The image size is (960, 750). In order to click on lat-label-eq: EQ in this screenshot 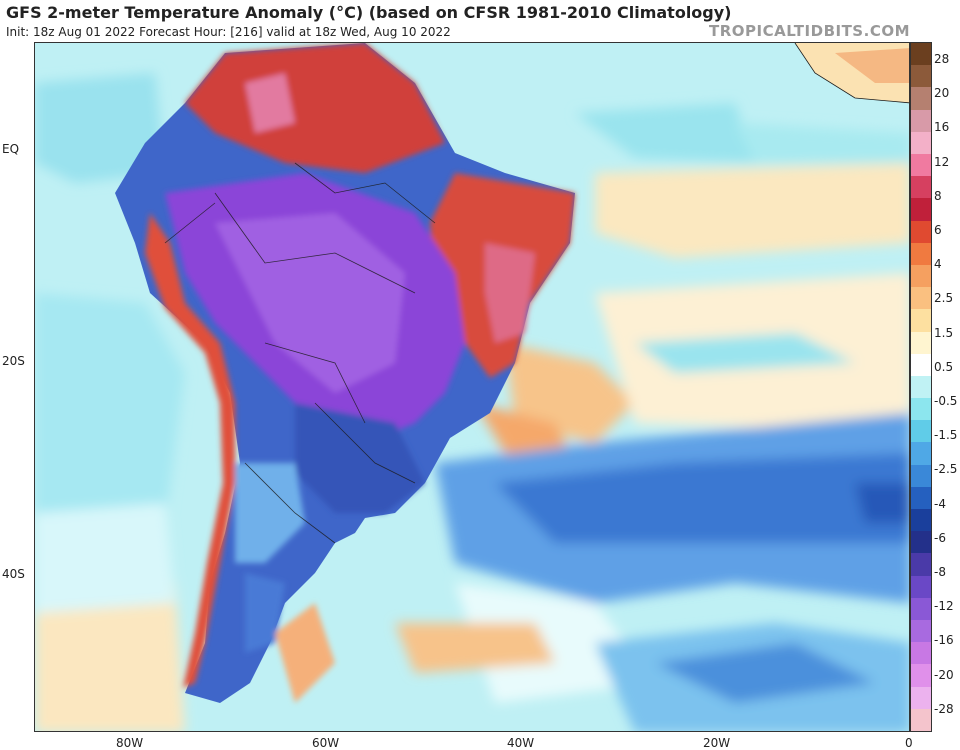, I will do `click(11, 149)`.